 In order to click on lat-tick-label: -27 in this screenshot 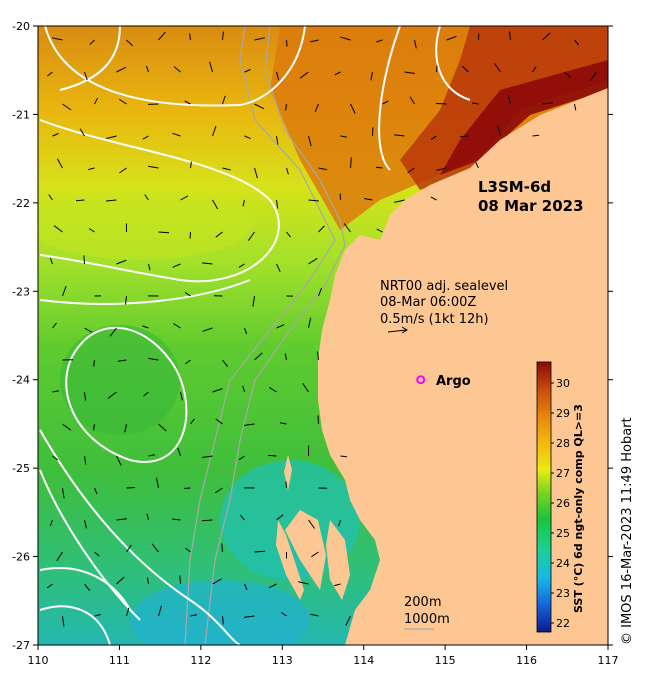, I will do `click(21, 645)`.